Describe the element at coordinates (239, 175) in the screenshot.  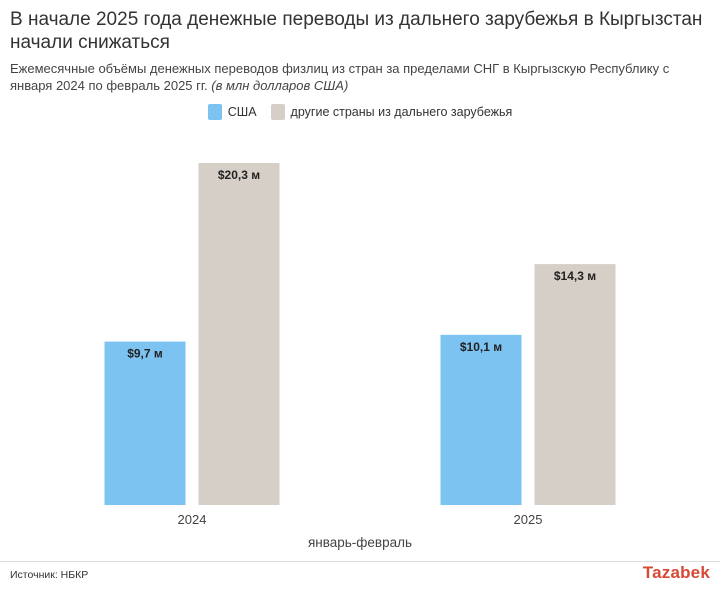
I see `bar-value-label-other-2024: $20,3 м` at that location.